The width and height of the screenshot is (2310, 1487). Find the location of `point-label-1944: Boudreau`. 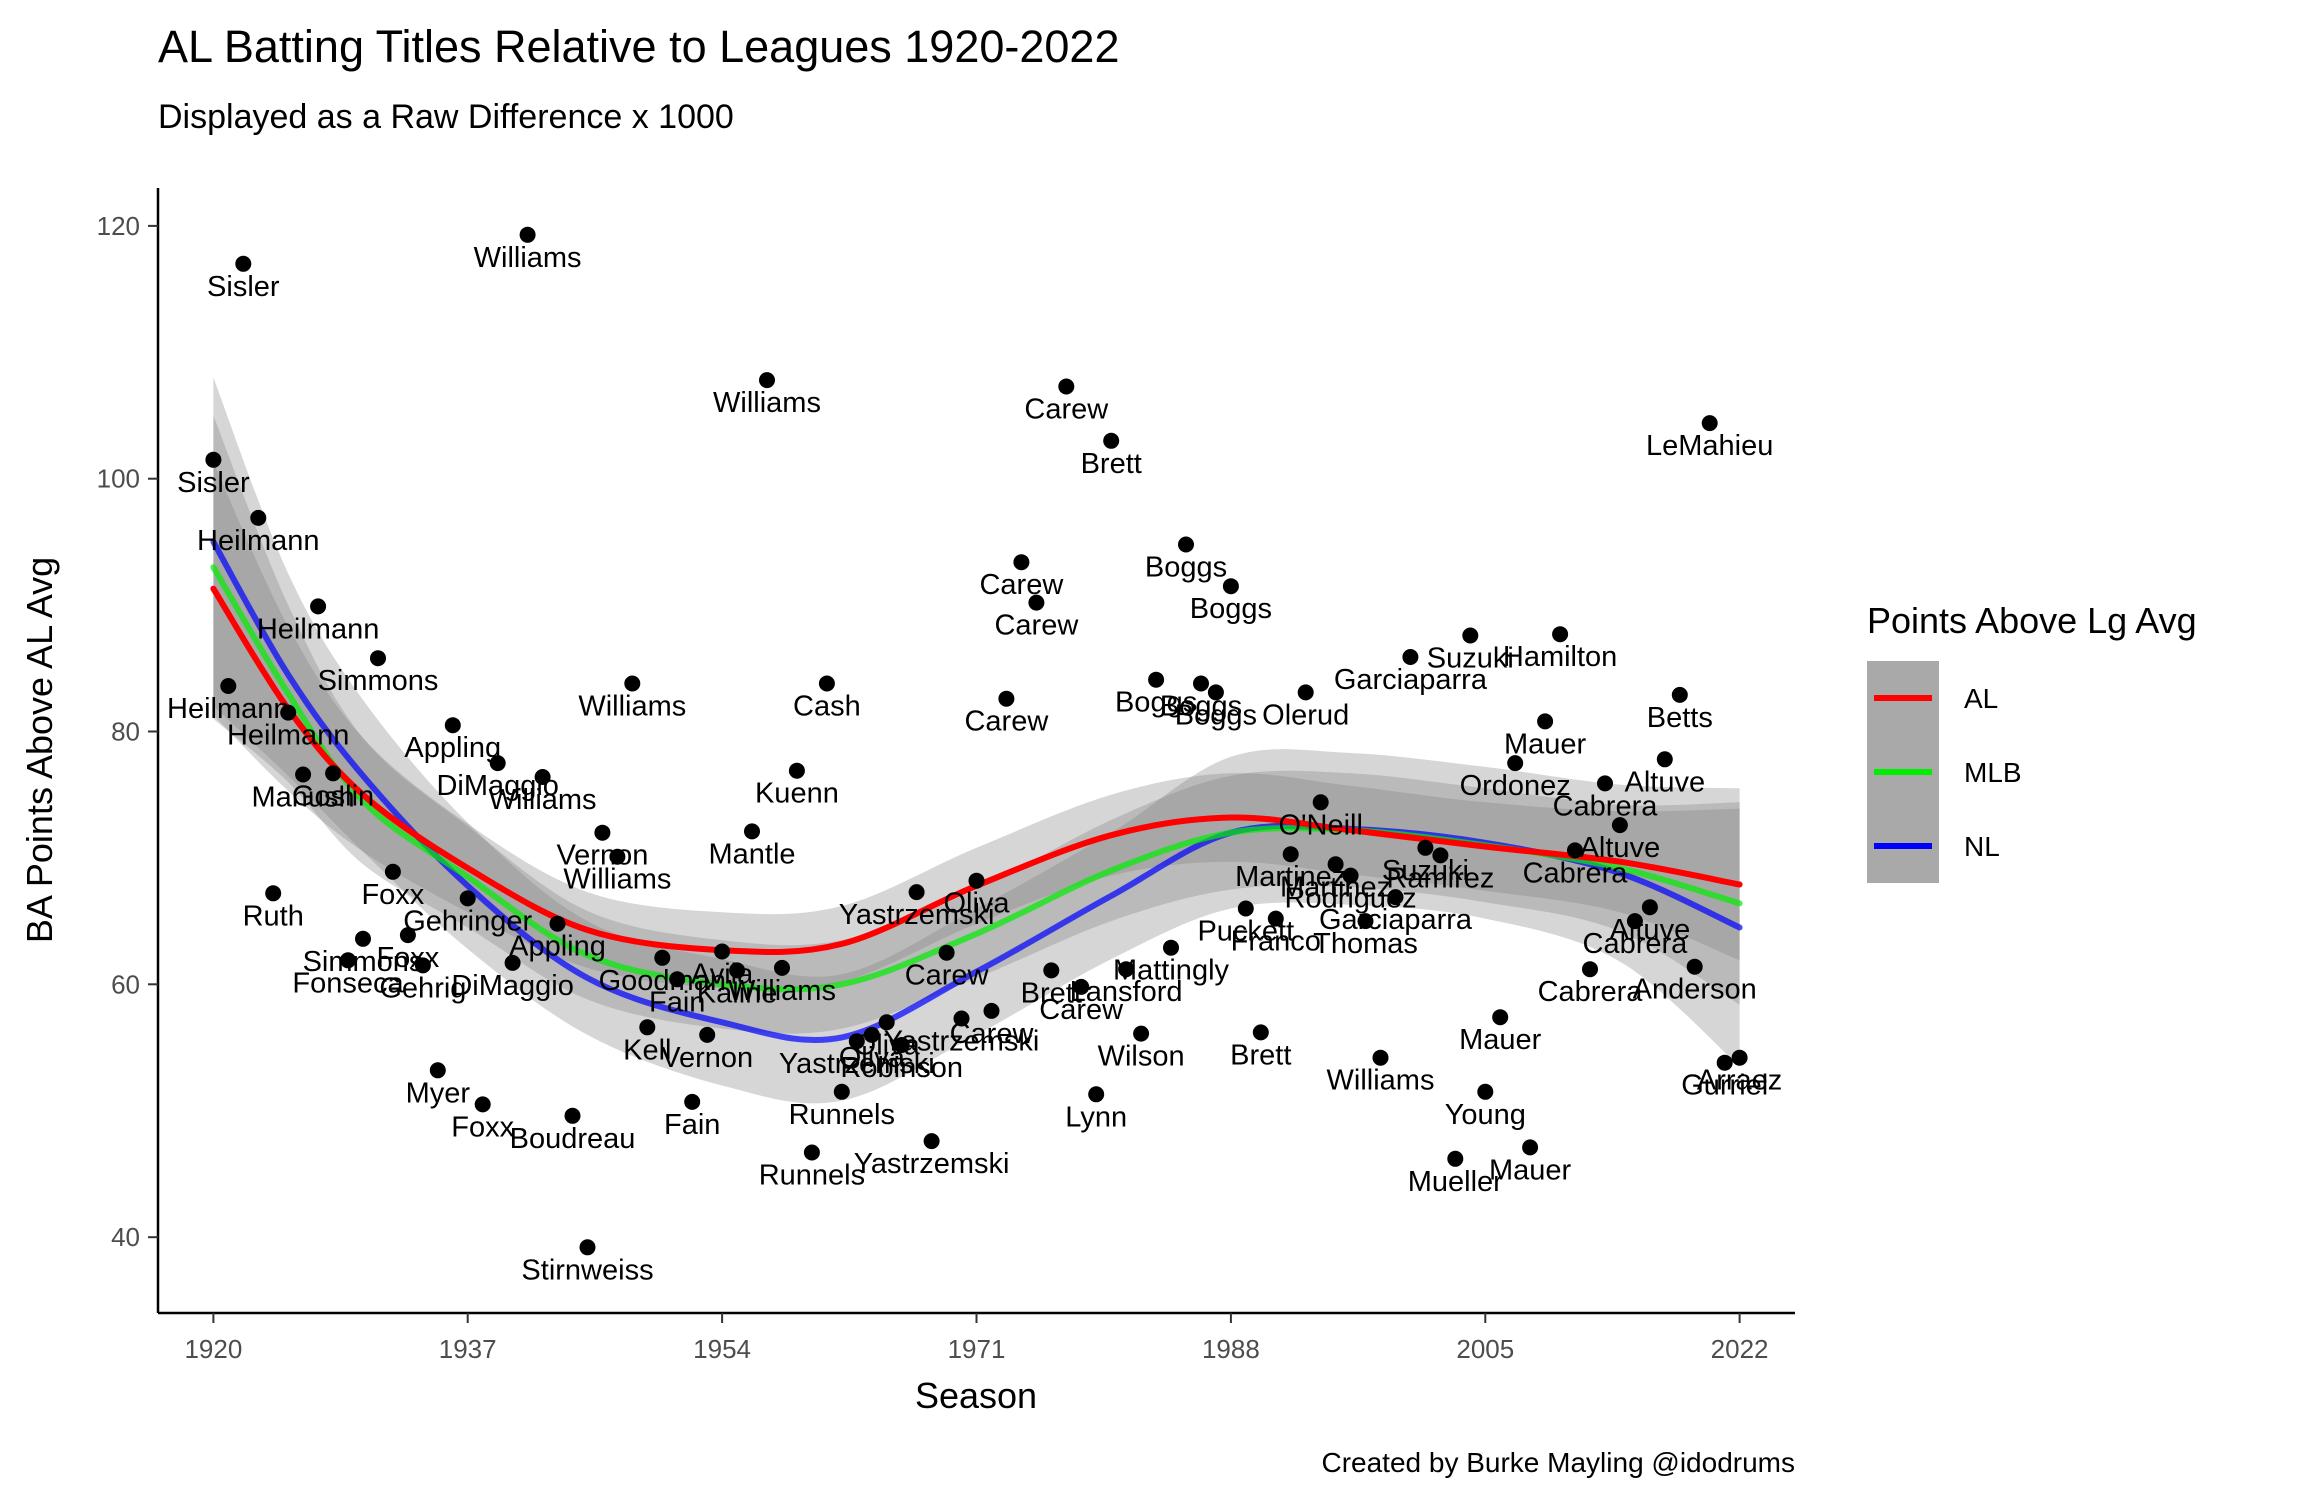

point-label-1944: Boudreau is located at coordinates (573, 1139).